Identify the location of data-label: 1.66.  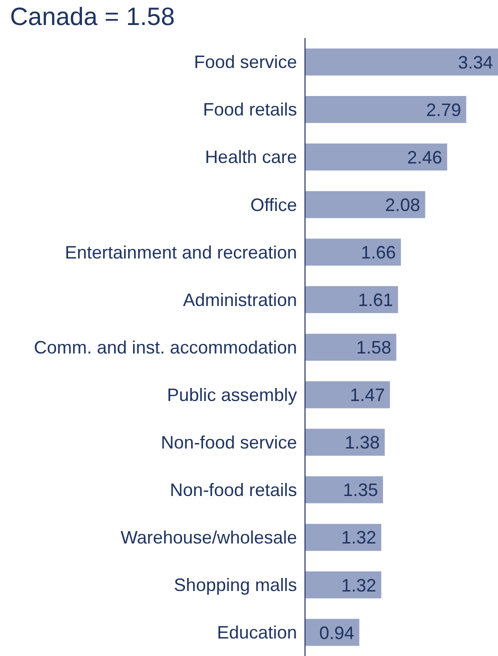
(378, 252).